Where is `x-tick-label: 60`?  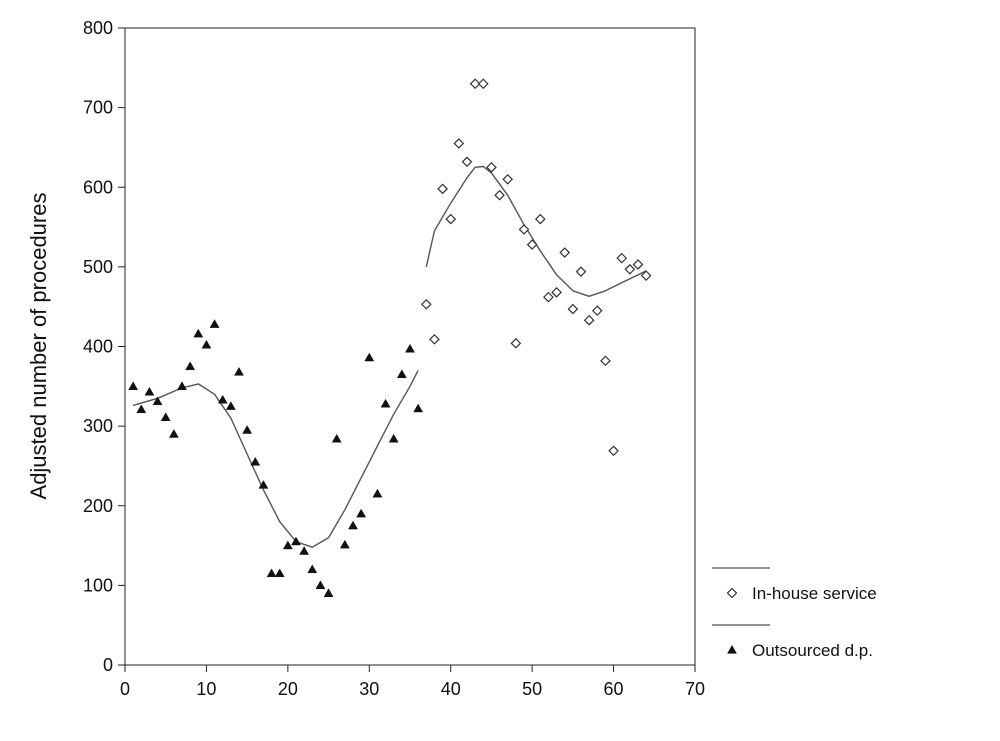 x-tick-label: 60 is located at coordinates (614, 689).